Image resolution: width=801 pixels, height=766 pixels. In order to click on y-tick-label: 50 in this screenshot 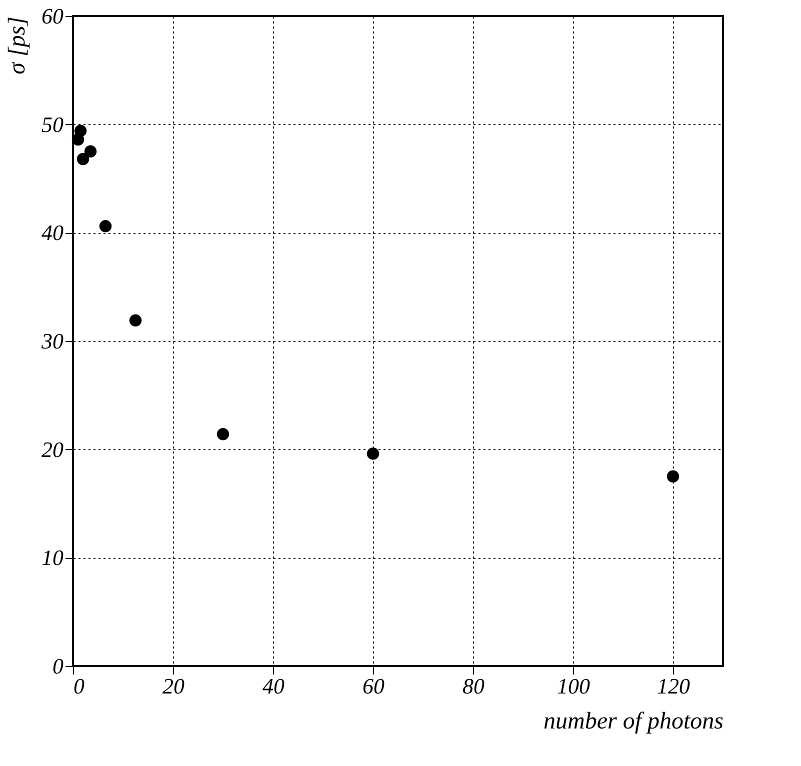, I will do `click(53, 124)`.